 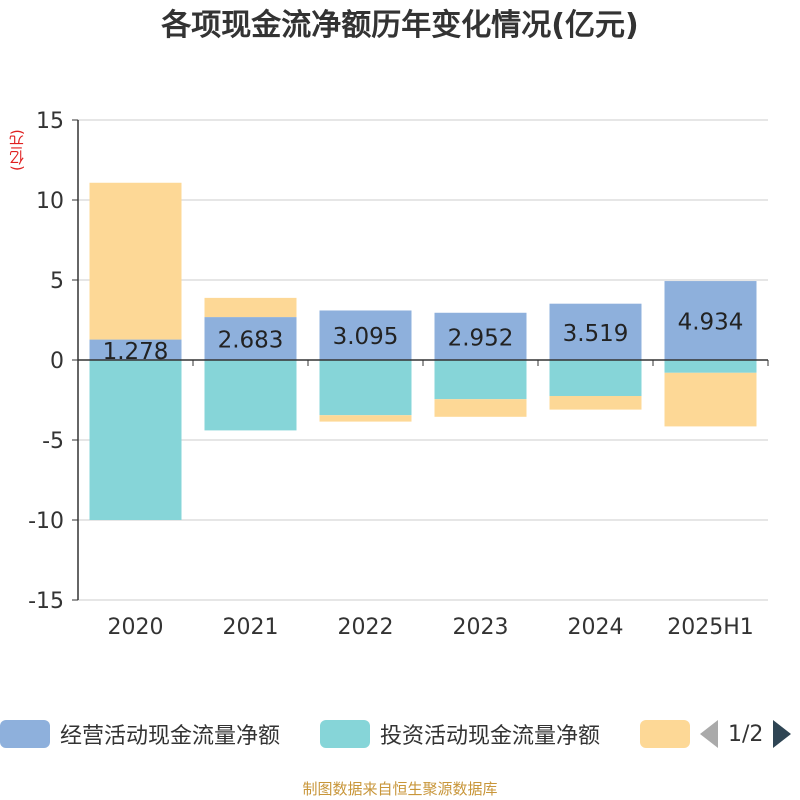 What do you see at coordinates (480, 380) in the screenshot?
I see `bar-series2-2023` at bounding box center [480, 380].